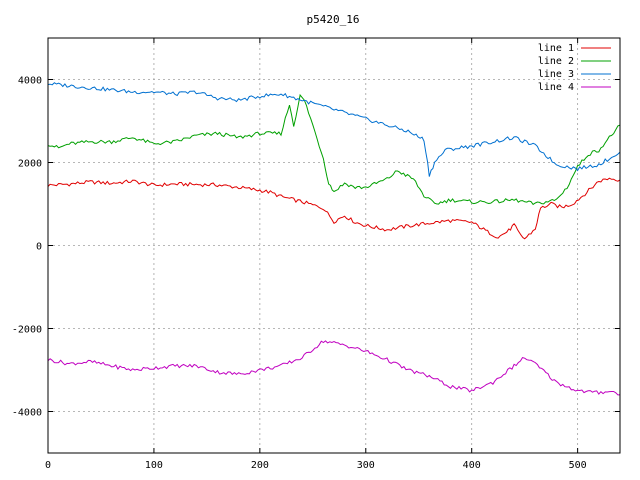  What do you see at coordinates (48, 465) in the screenshot?
I see `x-tick-label: 0` at bounding box center [48, 465].